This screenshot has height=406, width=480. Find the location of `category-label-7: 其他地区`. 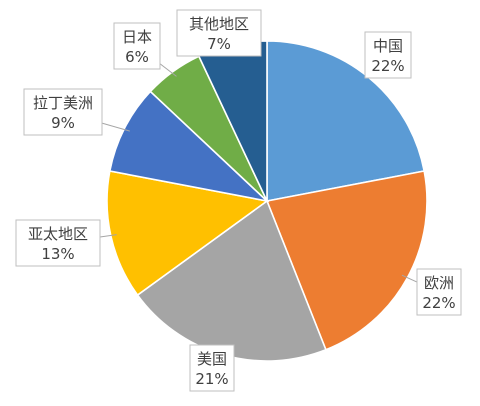

category-label-7: 其他地区 is located at coordinates (219, 24).